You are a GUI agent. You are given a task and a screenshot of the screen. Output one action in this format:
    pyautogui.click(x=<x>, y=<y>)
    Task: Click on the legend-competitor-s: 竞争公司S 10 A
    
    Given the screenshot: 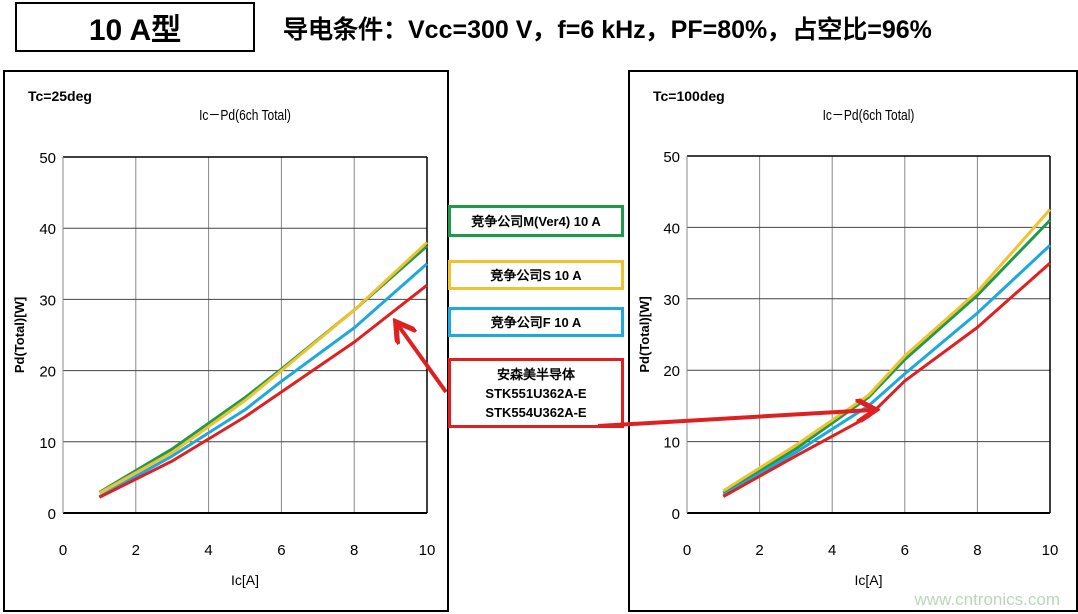 What is the action you would take?
    pyautogui.click(x=536, y=275)
    